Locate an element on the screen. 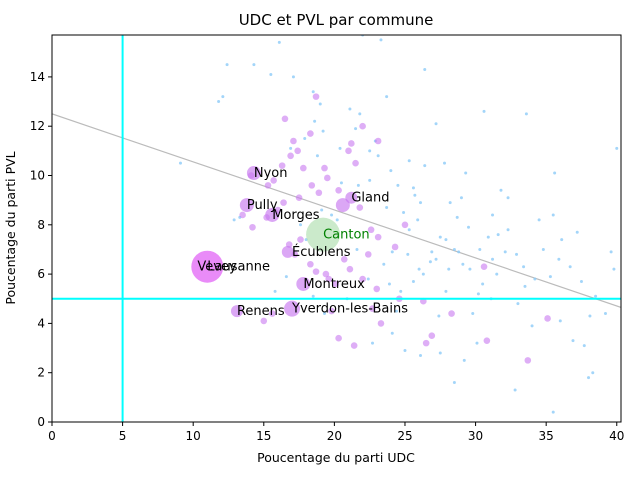 The height and width of the screenshot is (480, 640). y-axis: 0 2 4 6 8 10 12 14 is located at coordinates (41, 249).